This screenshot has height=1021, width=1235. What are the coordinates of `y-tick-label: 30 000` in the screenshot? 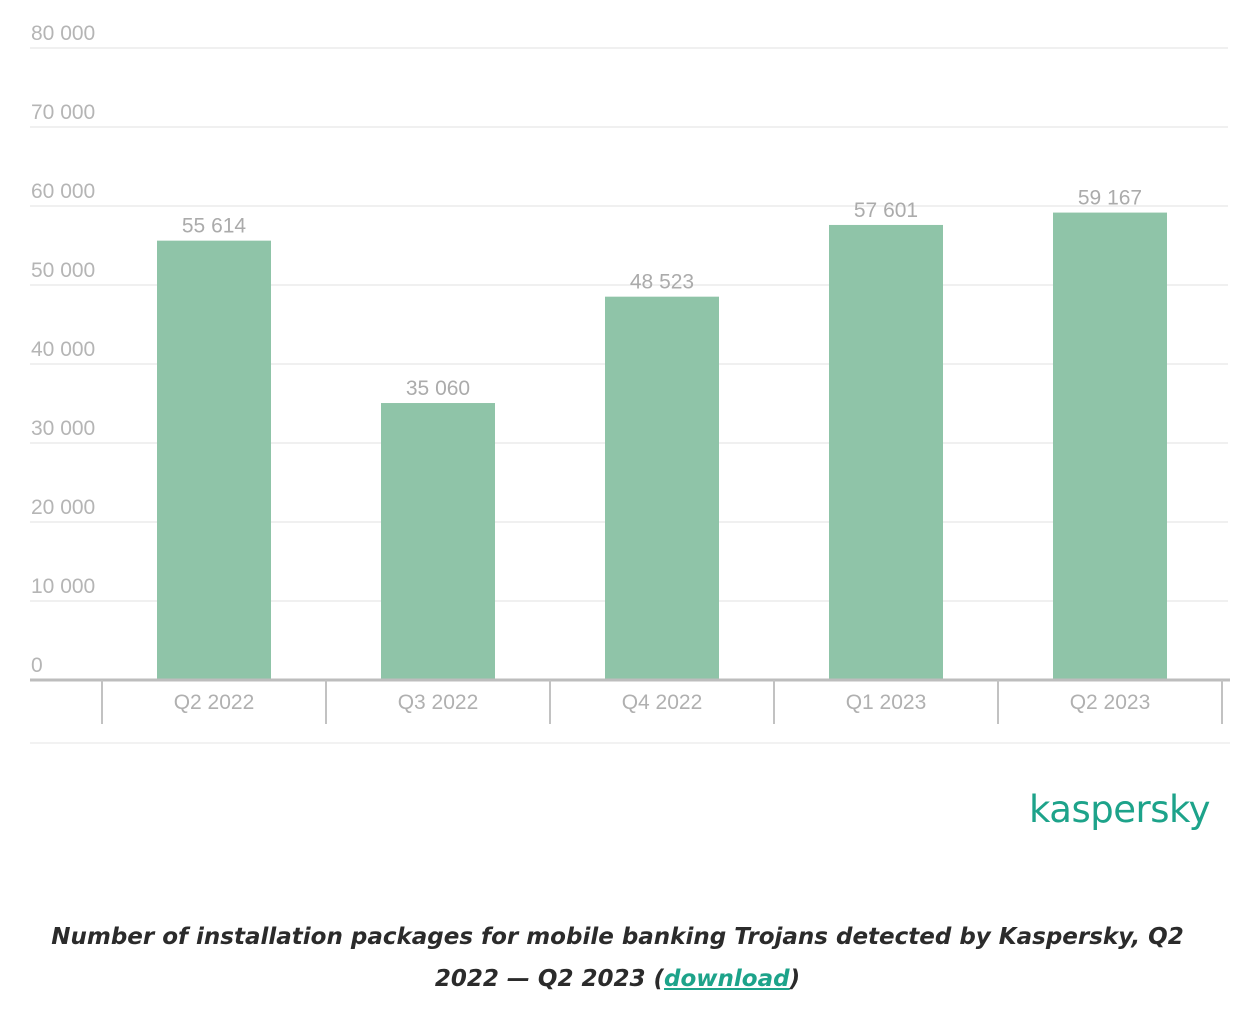 It's located at (63, 428).